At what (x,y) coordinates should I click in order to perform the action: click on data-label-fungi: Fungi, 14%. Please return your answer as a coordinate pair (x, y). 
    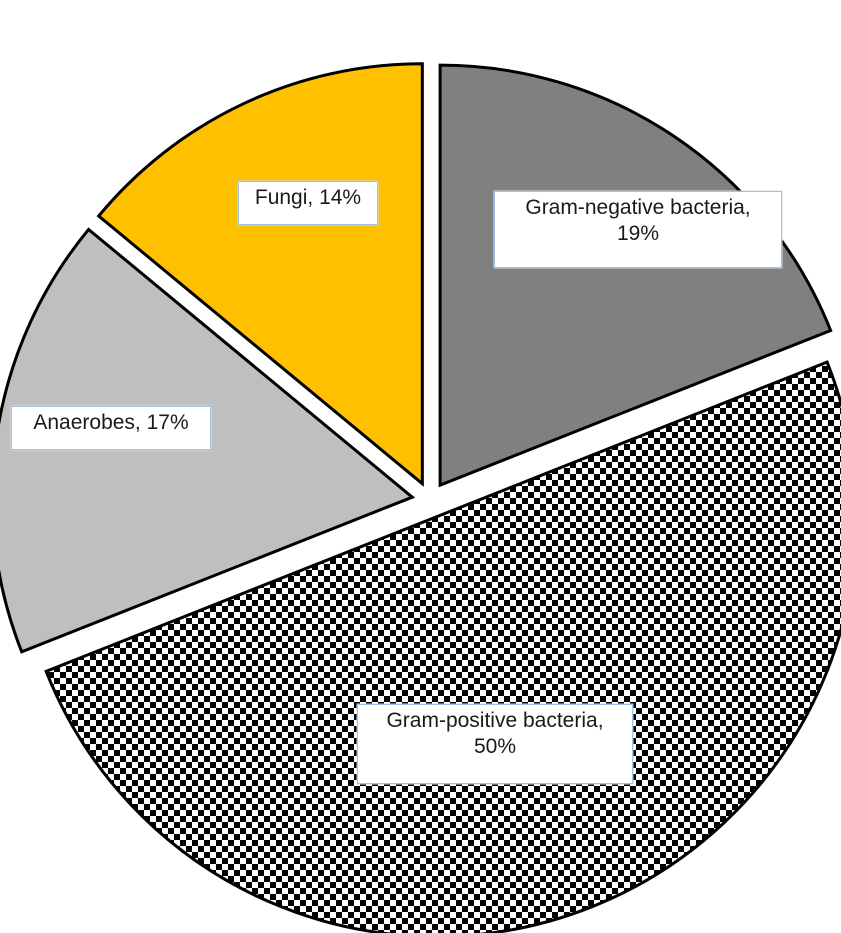
    Looking at the image, I should click on (308, 203).